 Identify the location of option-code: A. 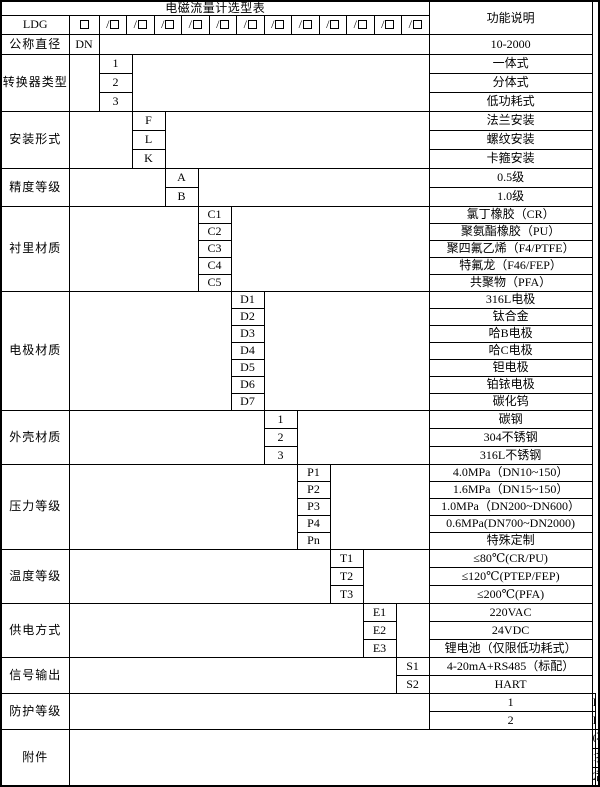
(181, 177).